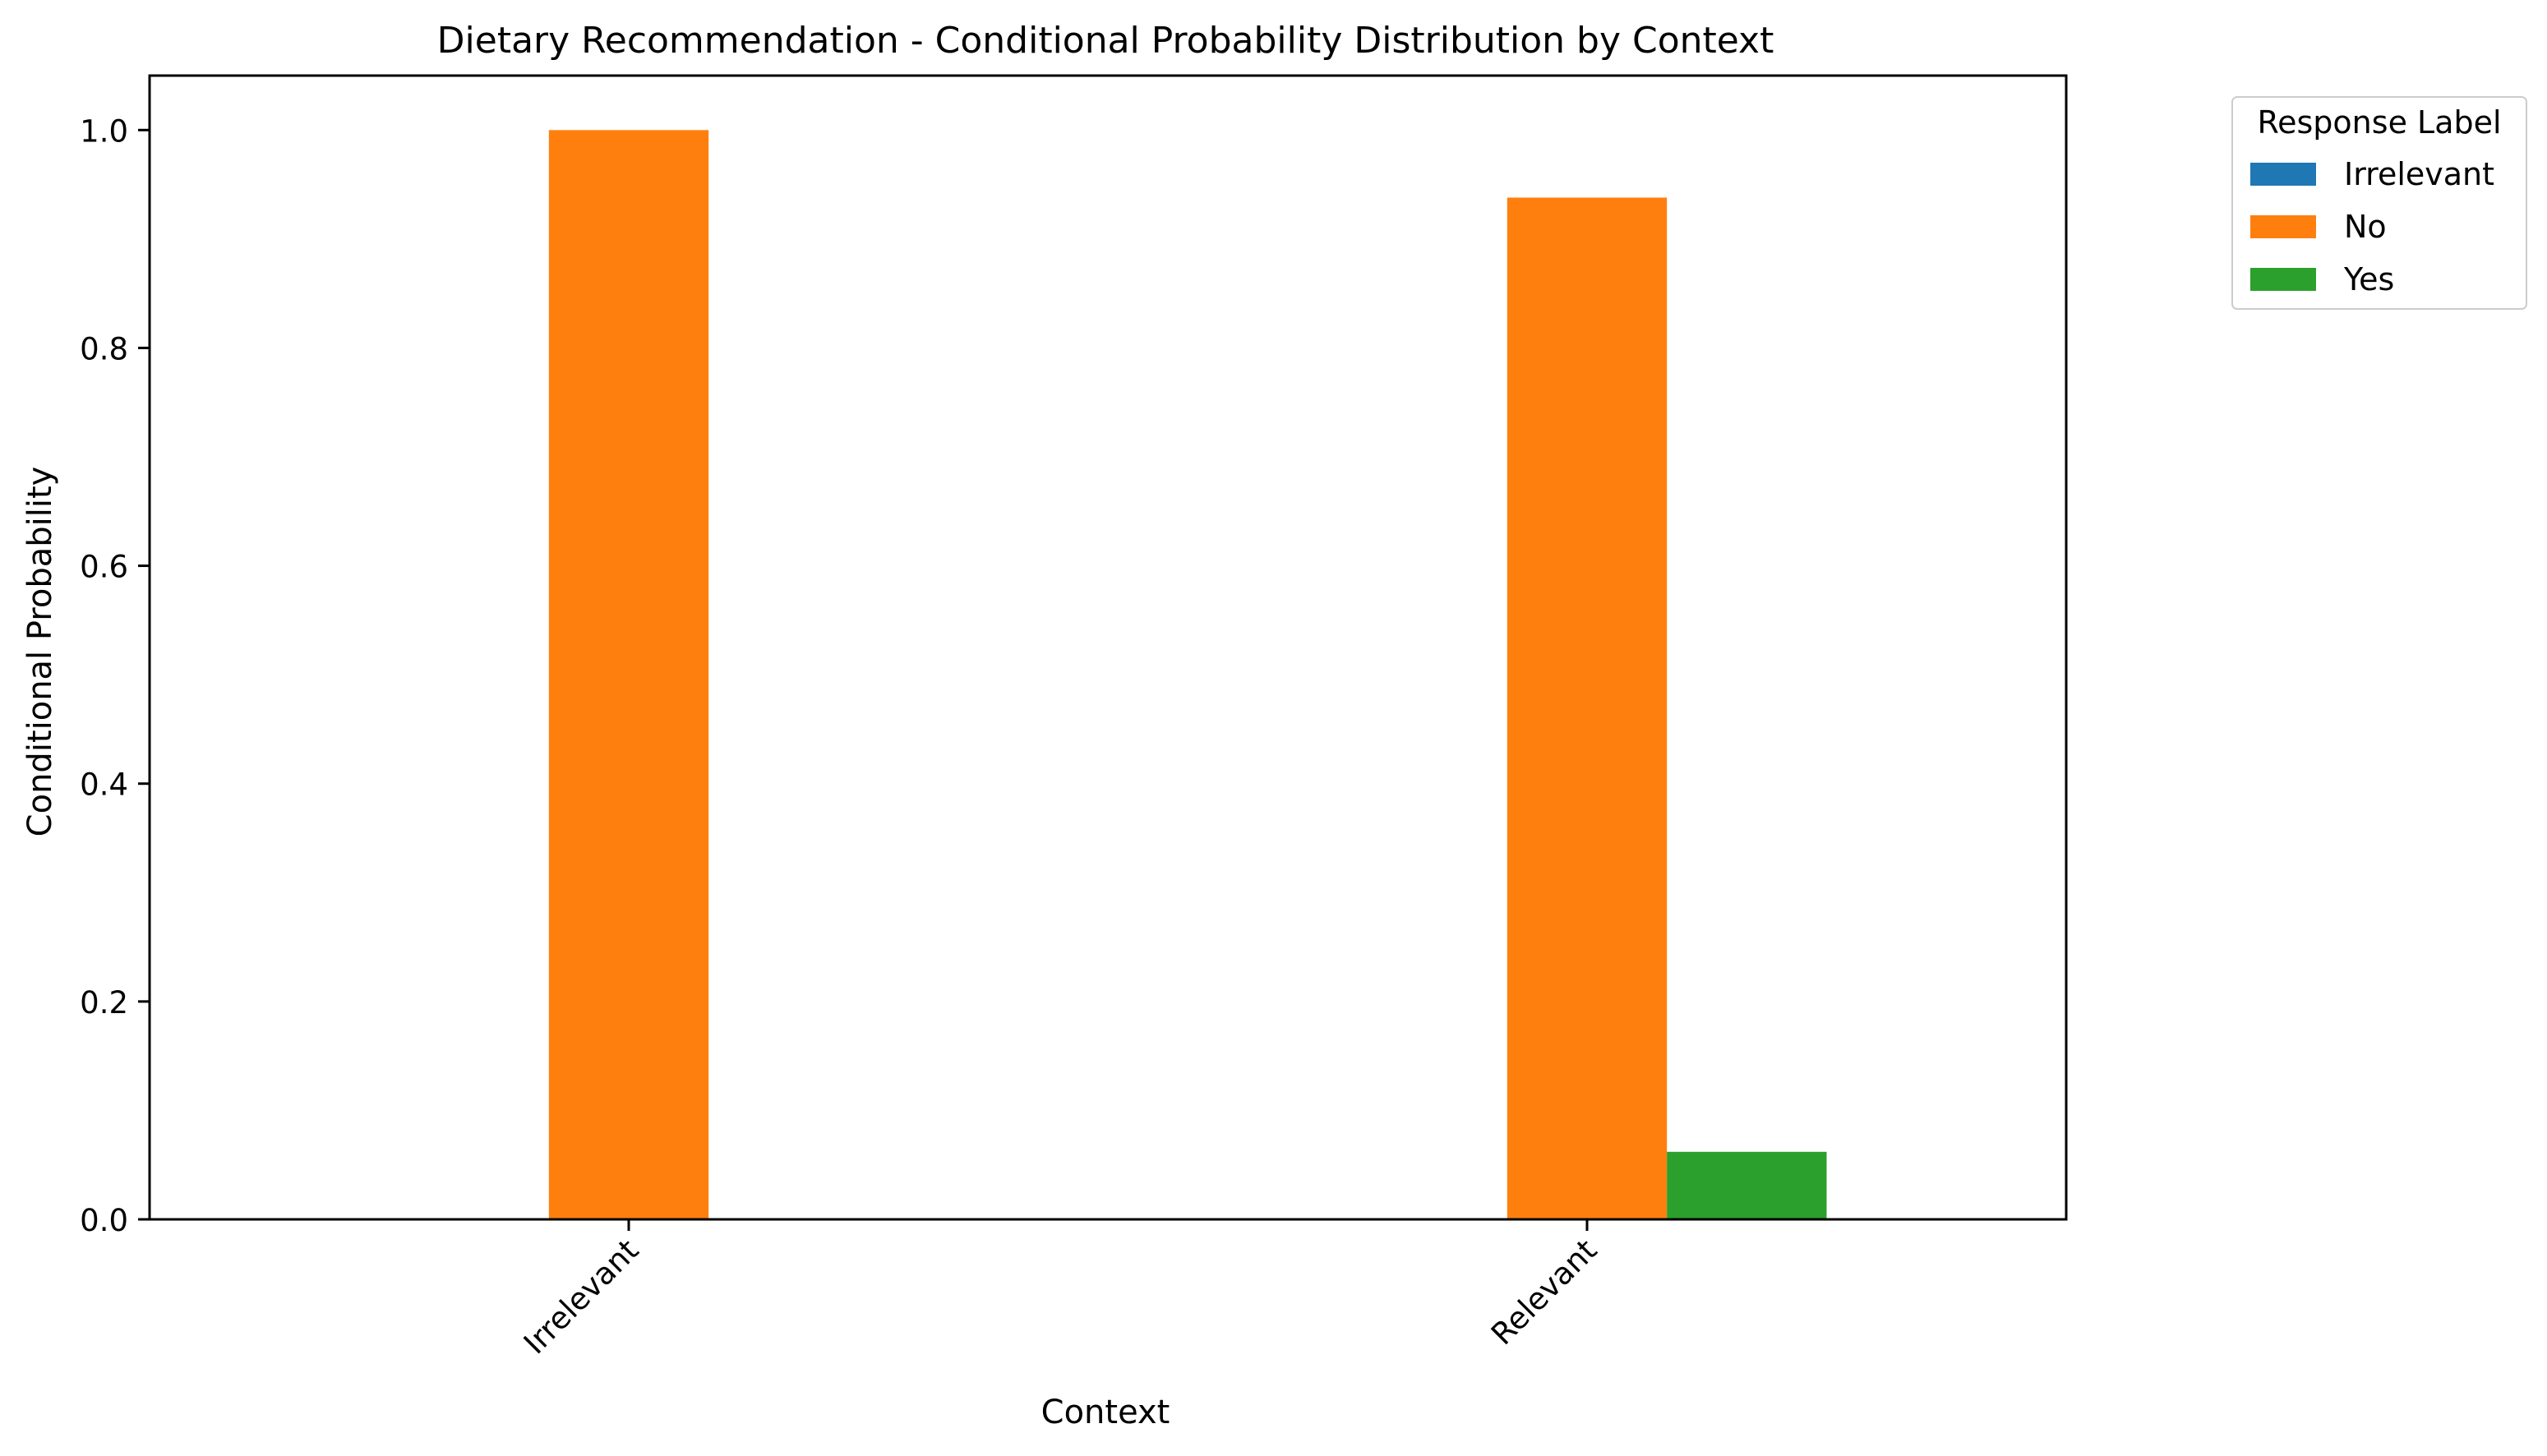 This screenshot has height=1456, width=2547. I want to click on y-tick-label: 0.4, so click(104, 785).